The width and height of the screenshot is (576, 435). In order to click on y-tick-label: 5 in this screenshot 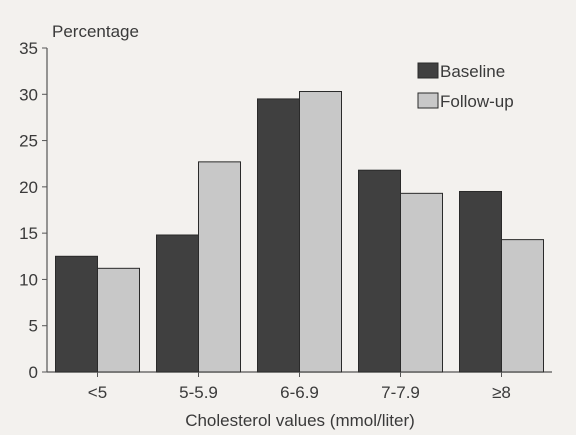, I will do `click(33, 326)`.